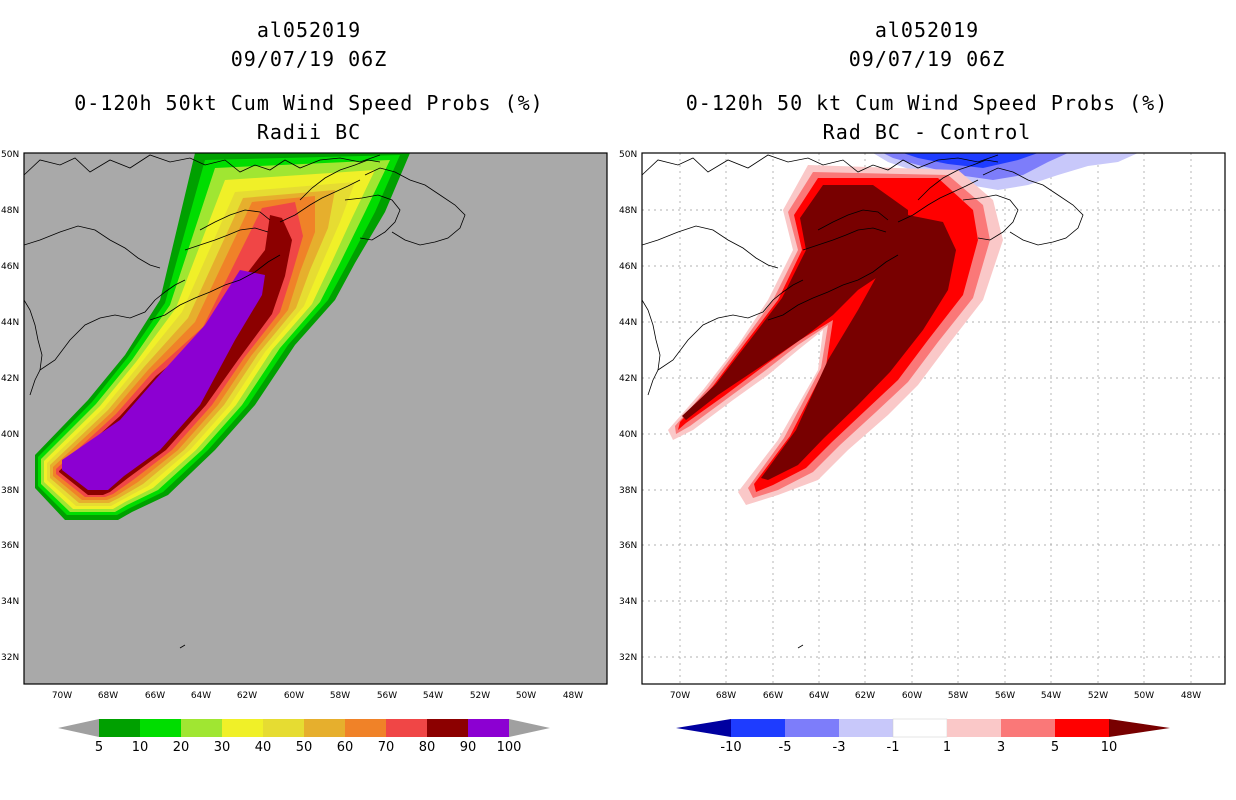 The image size is (1236, 800). I want to click on colorbar: 5 10 20 30 40 50 60 70 80 90 100, so click(304, 737).